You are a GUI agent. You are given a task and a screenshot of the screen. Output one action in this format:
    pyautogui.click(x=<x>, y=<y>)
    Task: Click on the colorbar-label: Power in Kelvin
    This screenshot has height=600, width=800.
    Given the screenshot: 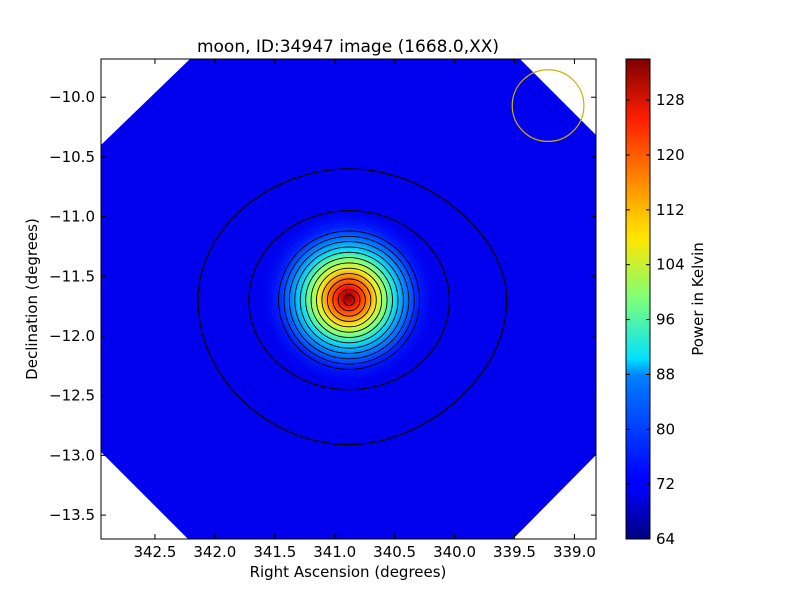 What is the action you would take?
    pyautogui.click(x=698, y=299)
    